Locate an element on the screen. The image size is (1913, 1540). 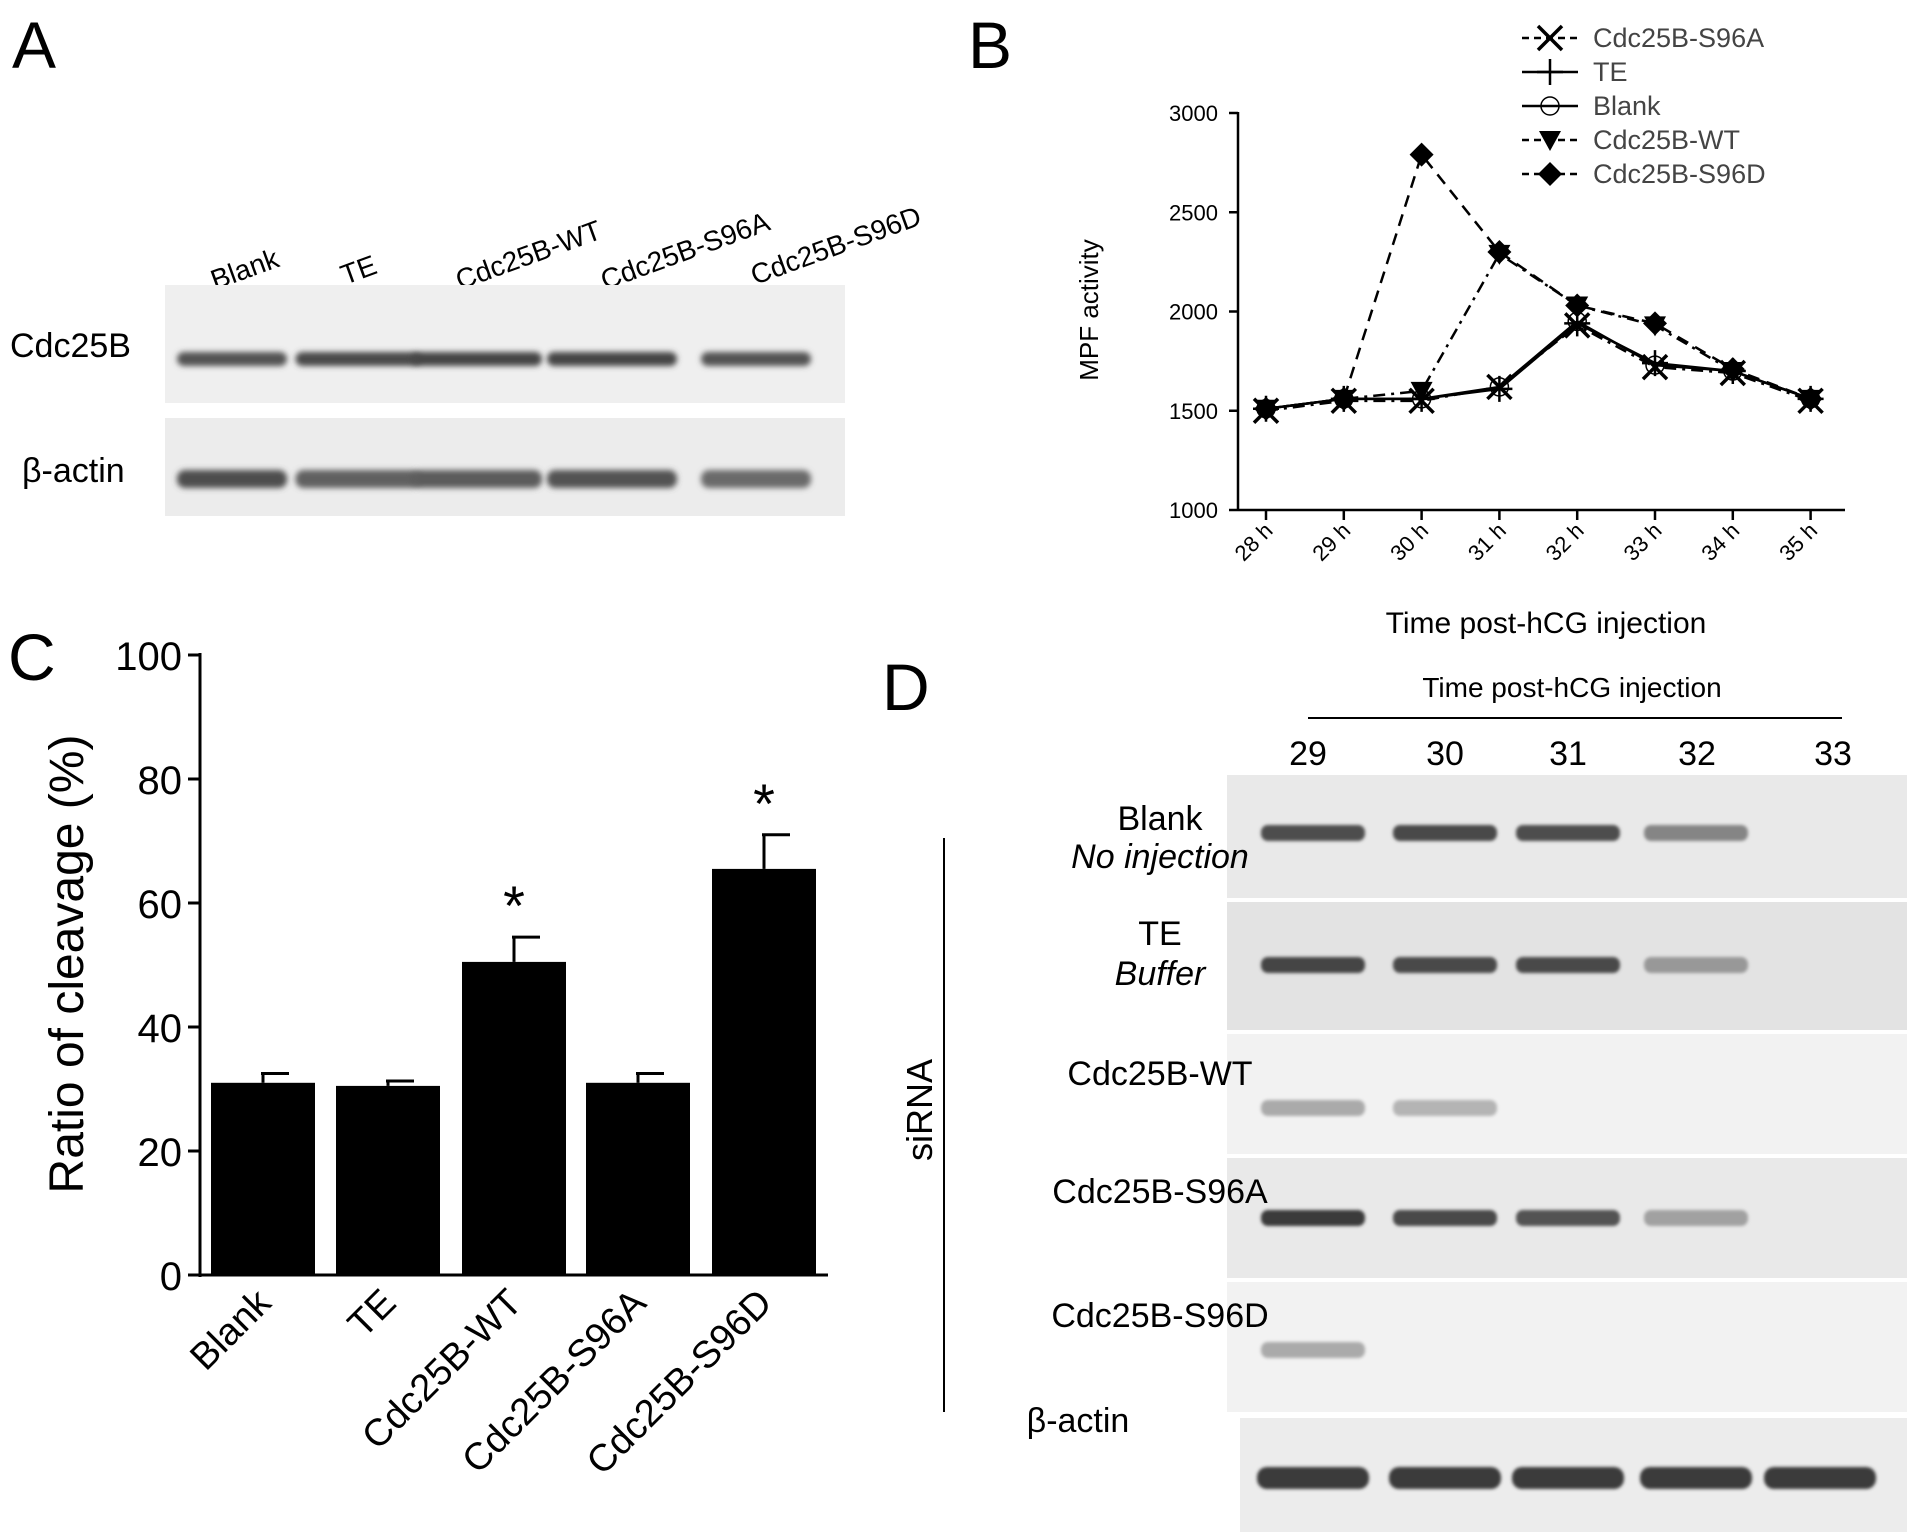
panel-c-y-tick-label: 20 is located at coordinates (160, 1153).